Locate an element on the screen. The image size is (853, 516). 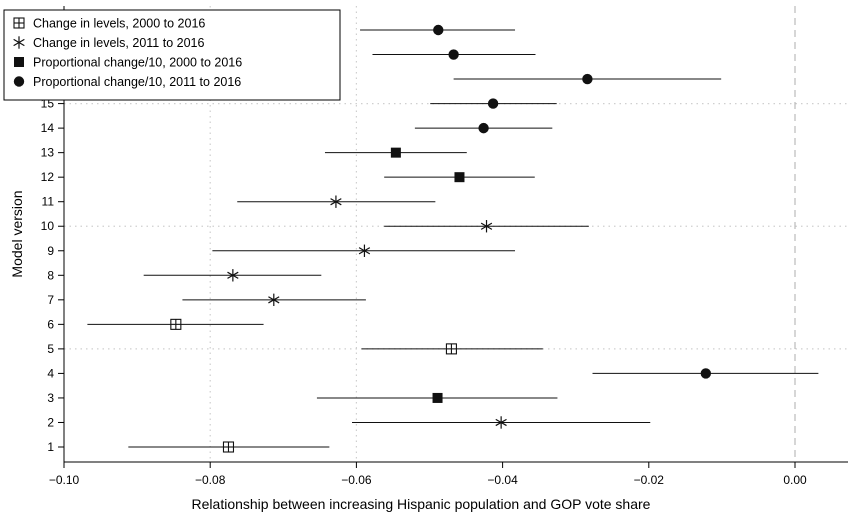
x-tick-label: −0.04 is located at coordinates (502, 480).